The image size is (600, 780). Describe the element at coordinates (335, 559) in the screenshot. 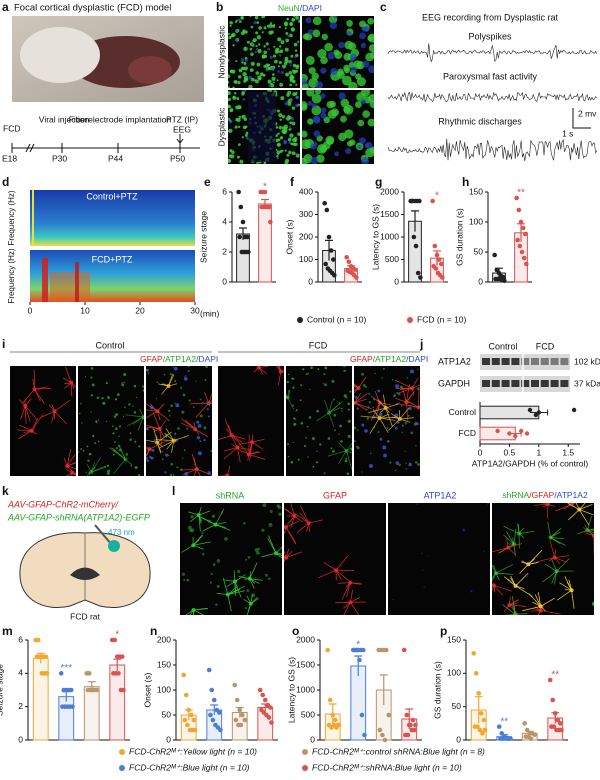

I see `micrograph` at that location.